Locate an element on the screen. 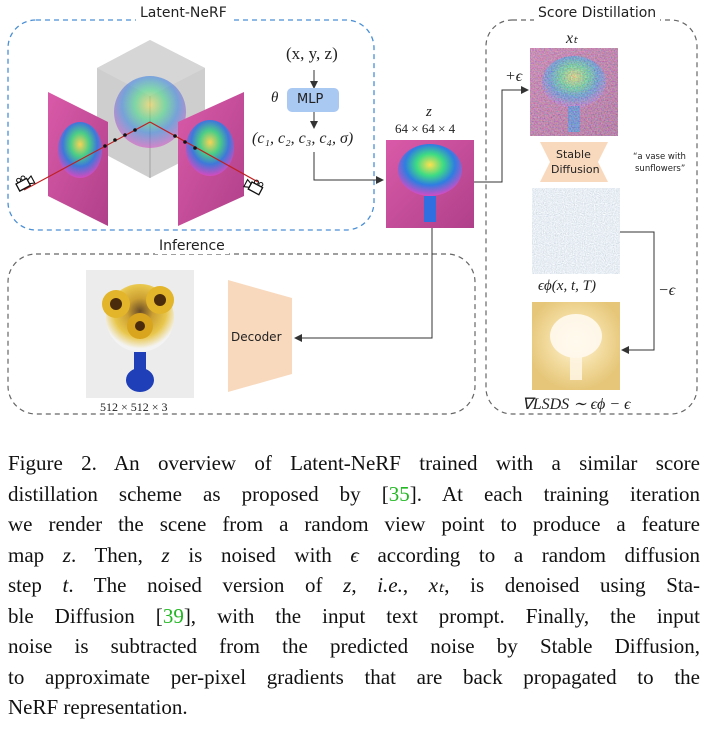 This screenshot has height=744, width=707. caption-text: according to a random diffusion is located at coordinates (529, 554).